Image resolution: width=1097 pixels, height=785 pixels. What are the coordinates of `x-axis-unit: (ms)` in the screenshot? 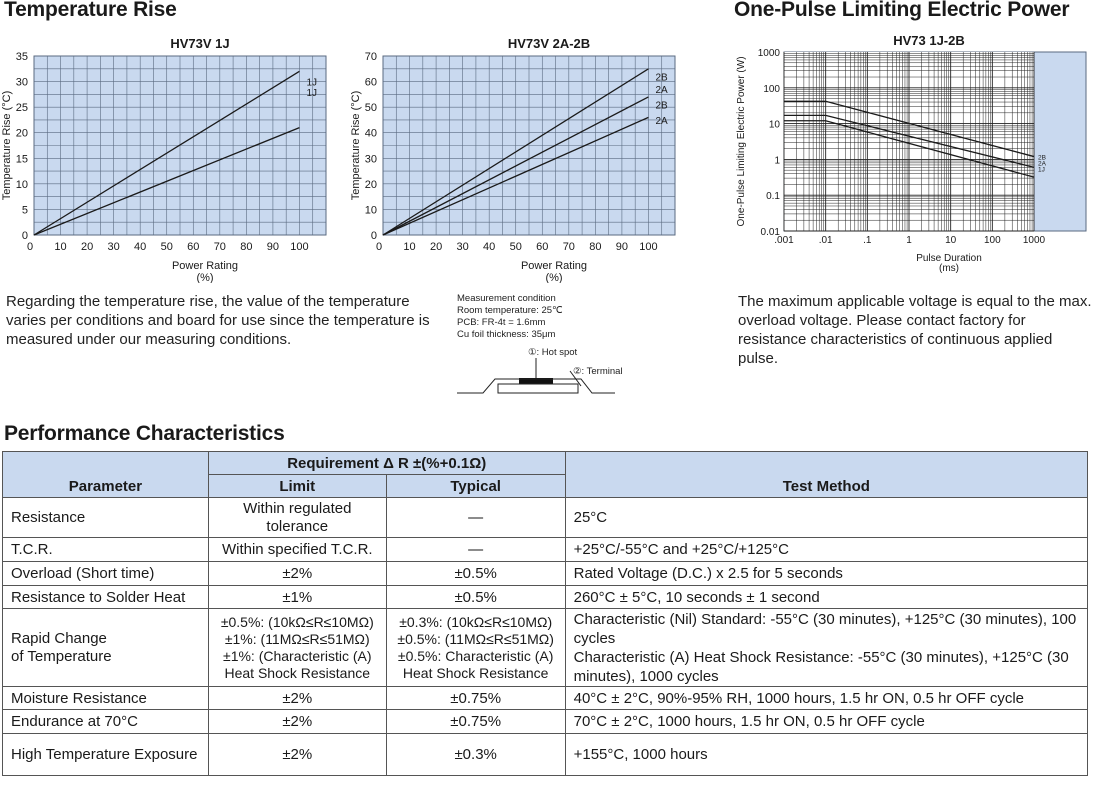 It's located at (949, 268).